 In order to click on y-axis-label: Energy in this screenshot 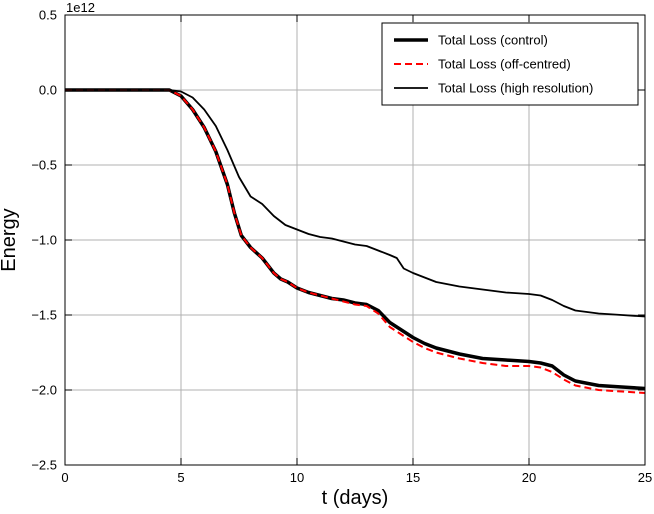, I will do `click(10, 239)`.